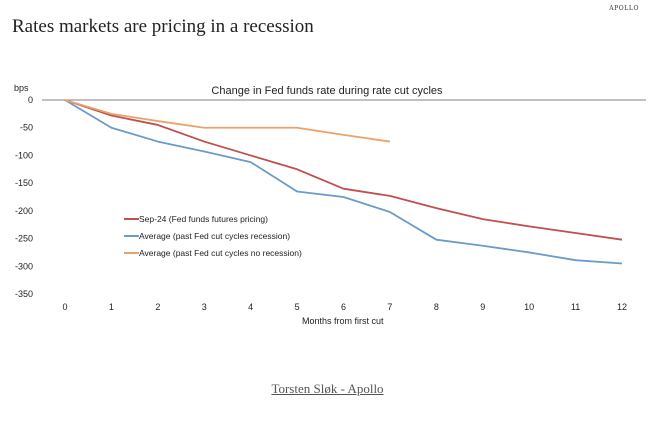 The height and width of the screenshot is (424, 649). I want to click on y-tick-label: 0, so click(30, 100).